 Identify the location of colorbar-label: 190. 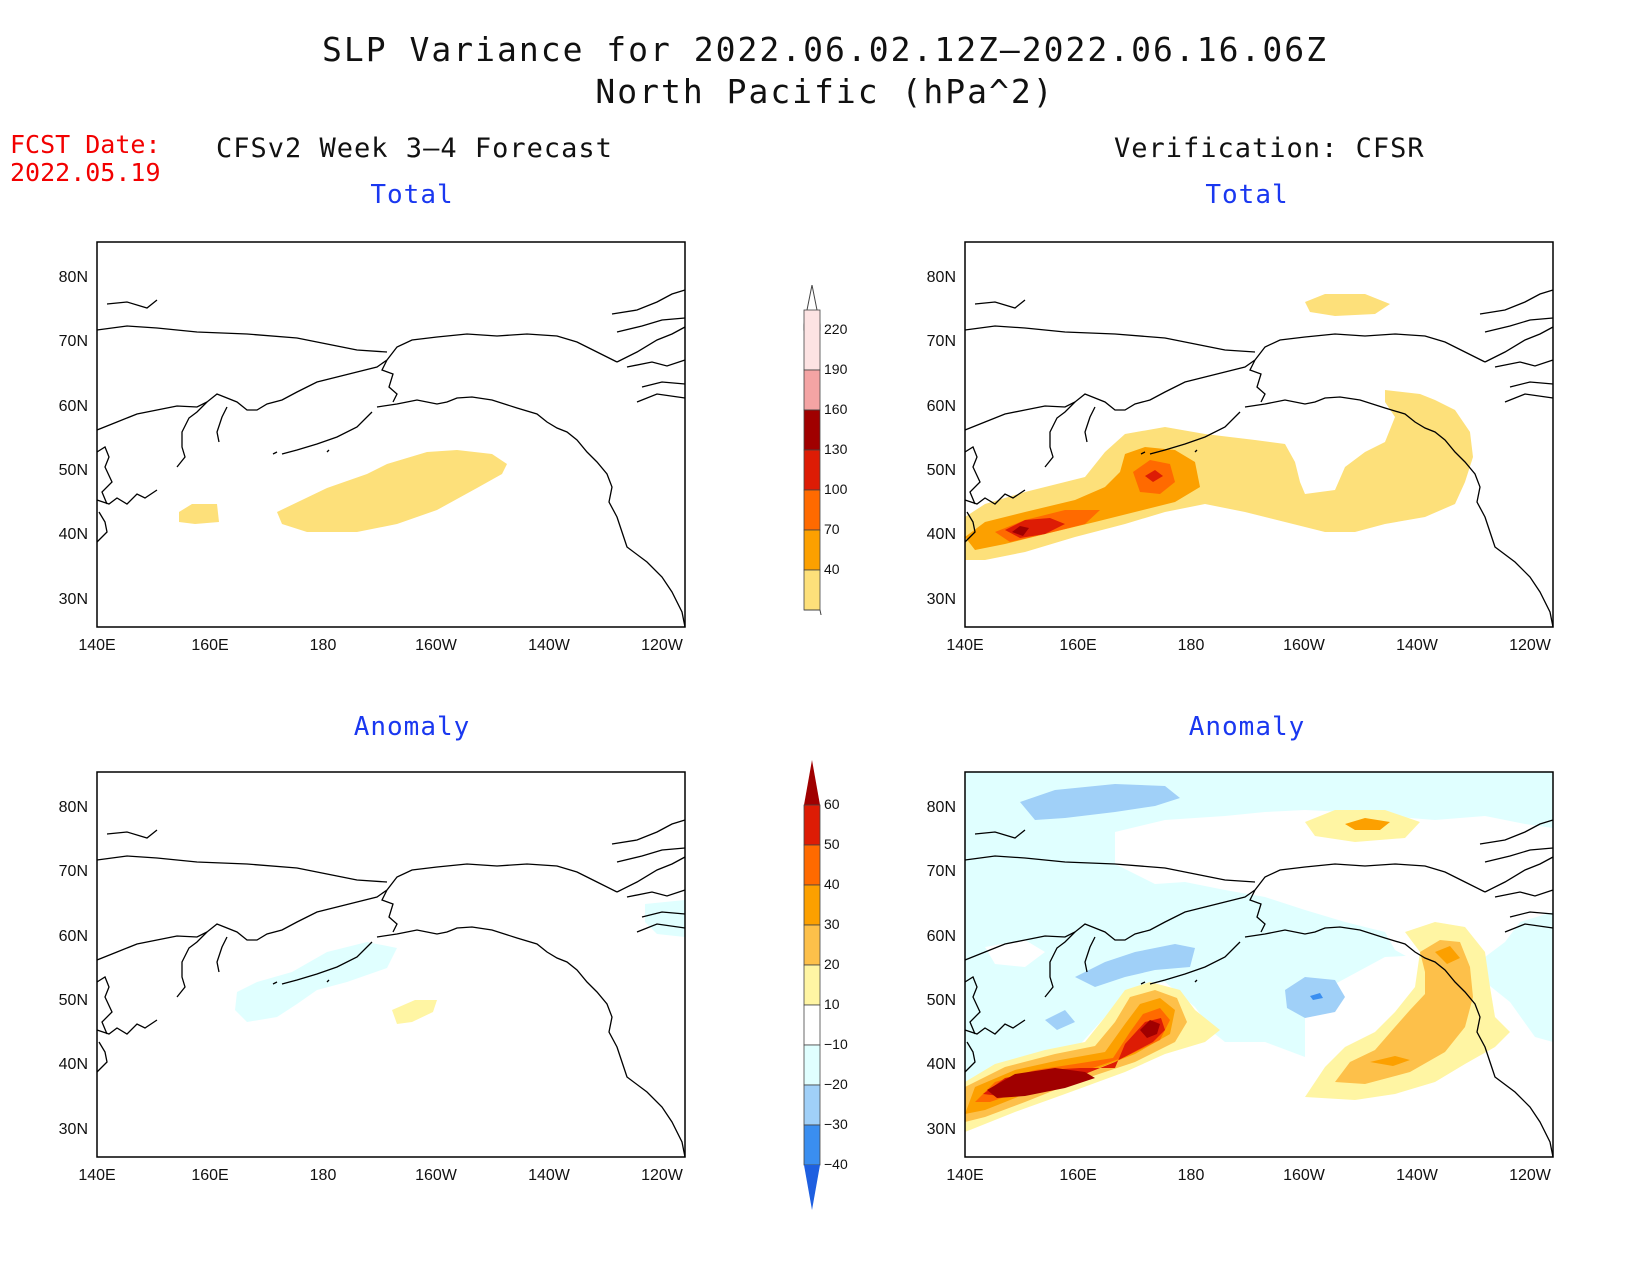
(836, 369).